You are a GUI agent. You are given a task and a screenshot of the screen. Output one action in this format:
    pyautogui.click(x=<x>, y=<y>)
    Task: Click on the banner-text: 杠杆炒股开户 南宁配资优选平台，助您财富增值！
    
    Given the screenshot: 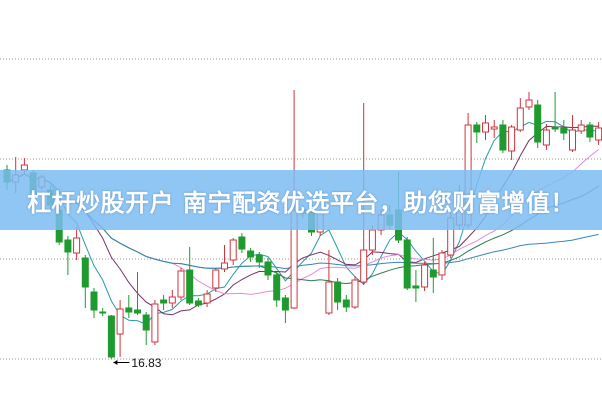 What is the action you would take?
    pyautogui.click(x=301, y=202)
    